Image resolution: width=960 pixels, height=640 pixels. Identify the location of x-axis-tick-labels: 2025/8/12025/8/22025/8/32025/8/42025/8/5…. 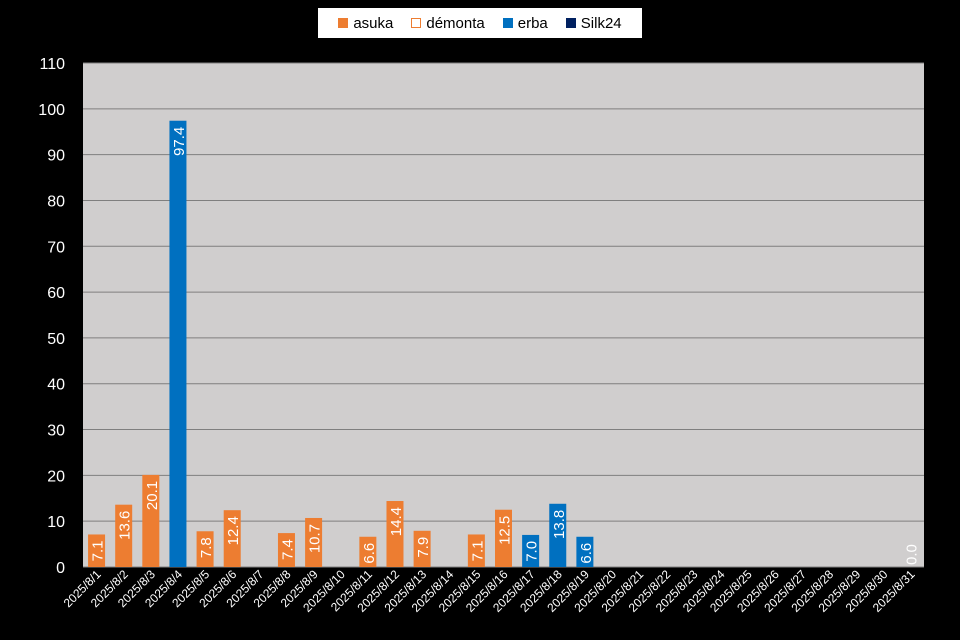
(489, 591).